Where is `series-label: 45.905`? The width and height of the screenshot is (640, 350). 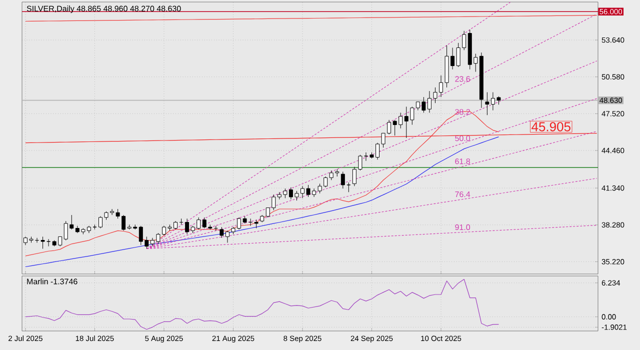
series-label: 45.905 is located at coordinates (551, 127).